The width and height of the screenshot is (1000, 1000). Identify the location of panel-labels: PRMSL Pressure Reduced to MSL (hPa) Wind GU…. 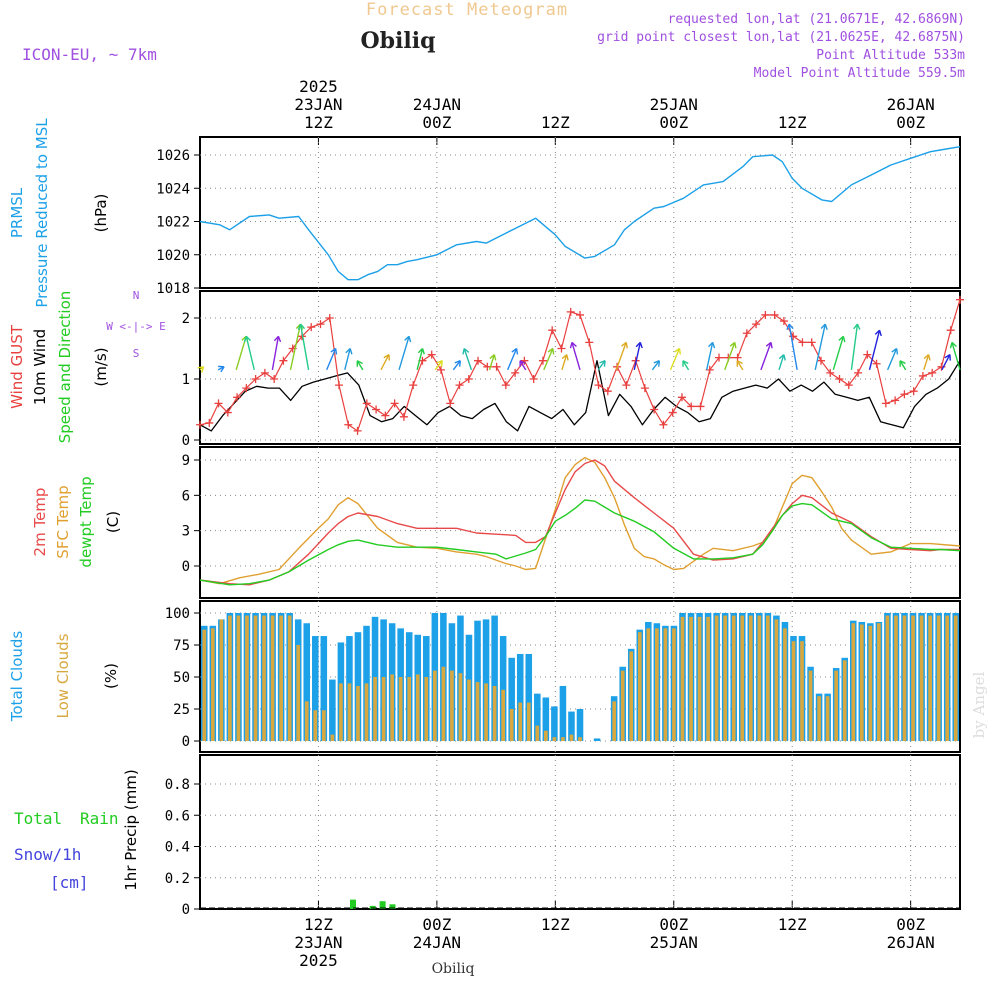
(87, 505).